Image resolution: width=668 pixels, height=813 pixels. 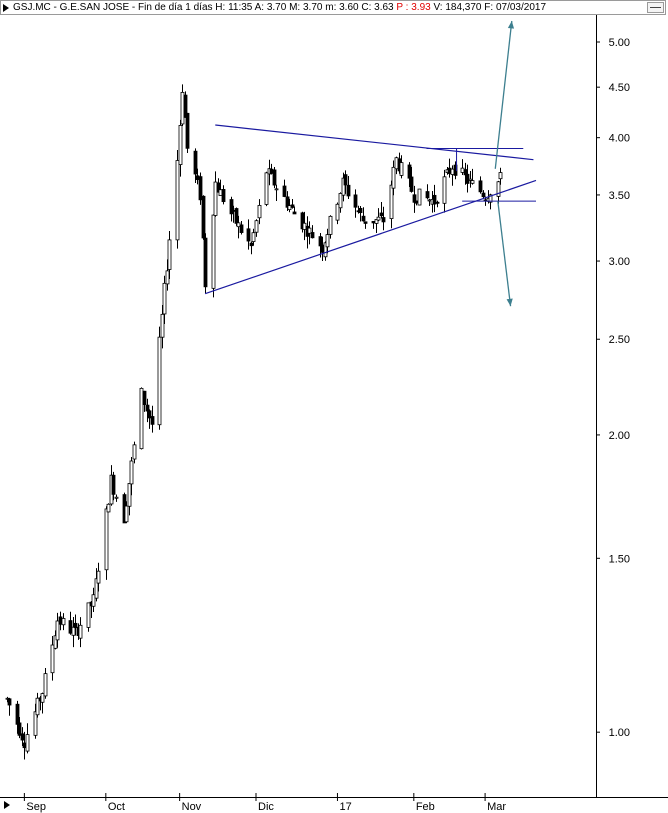 I want to click on play-icon, so click(x=6, y=8).